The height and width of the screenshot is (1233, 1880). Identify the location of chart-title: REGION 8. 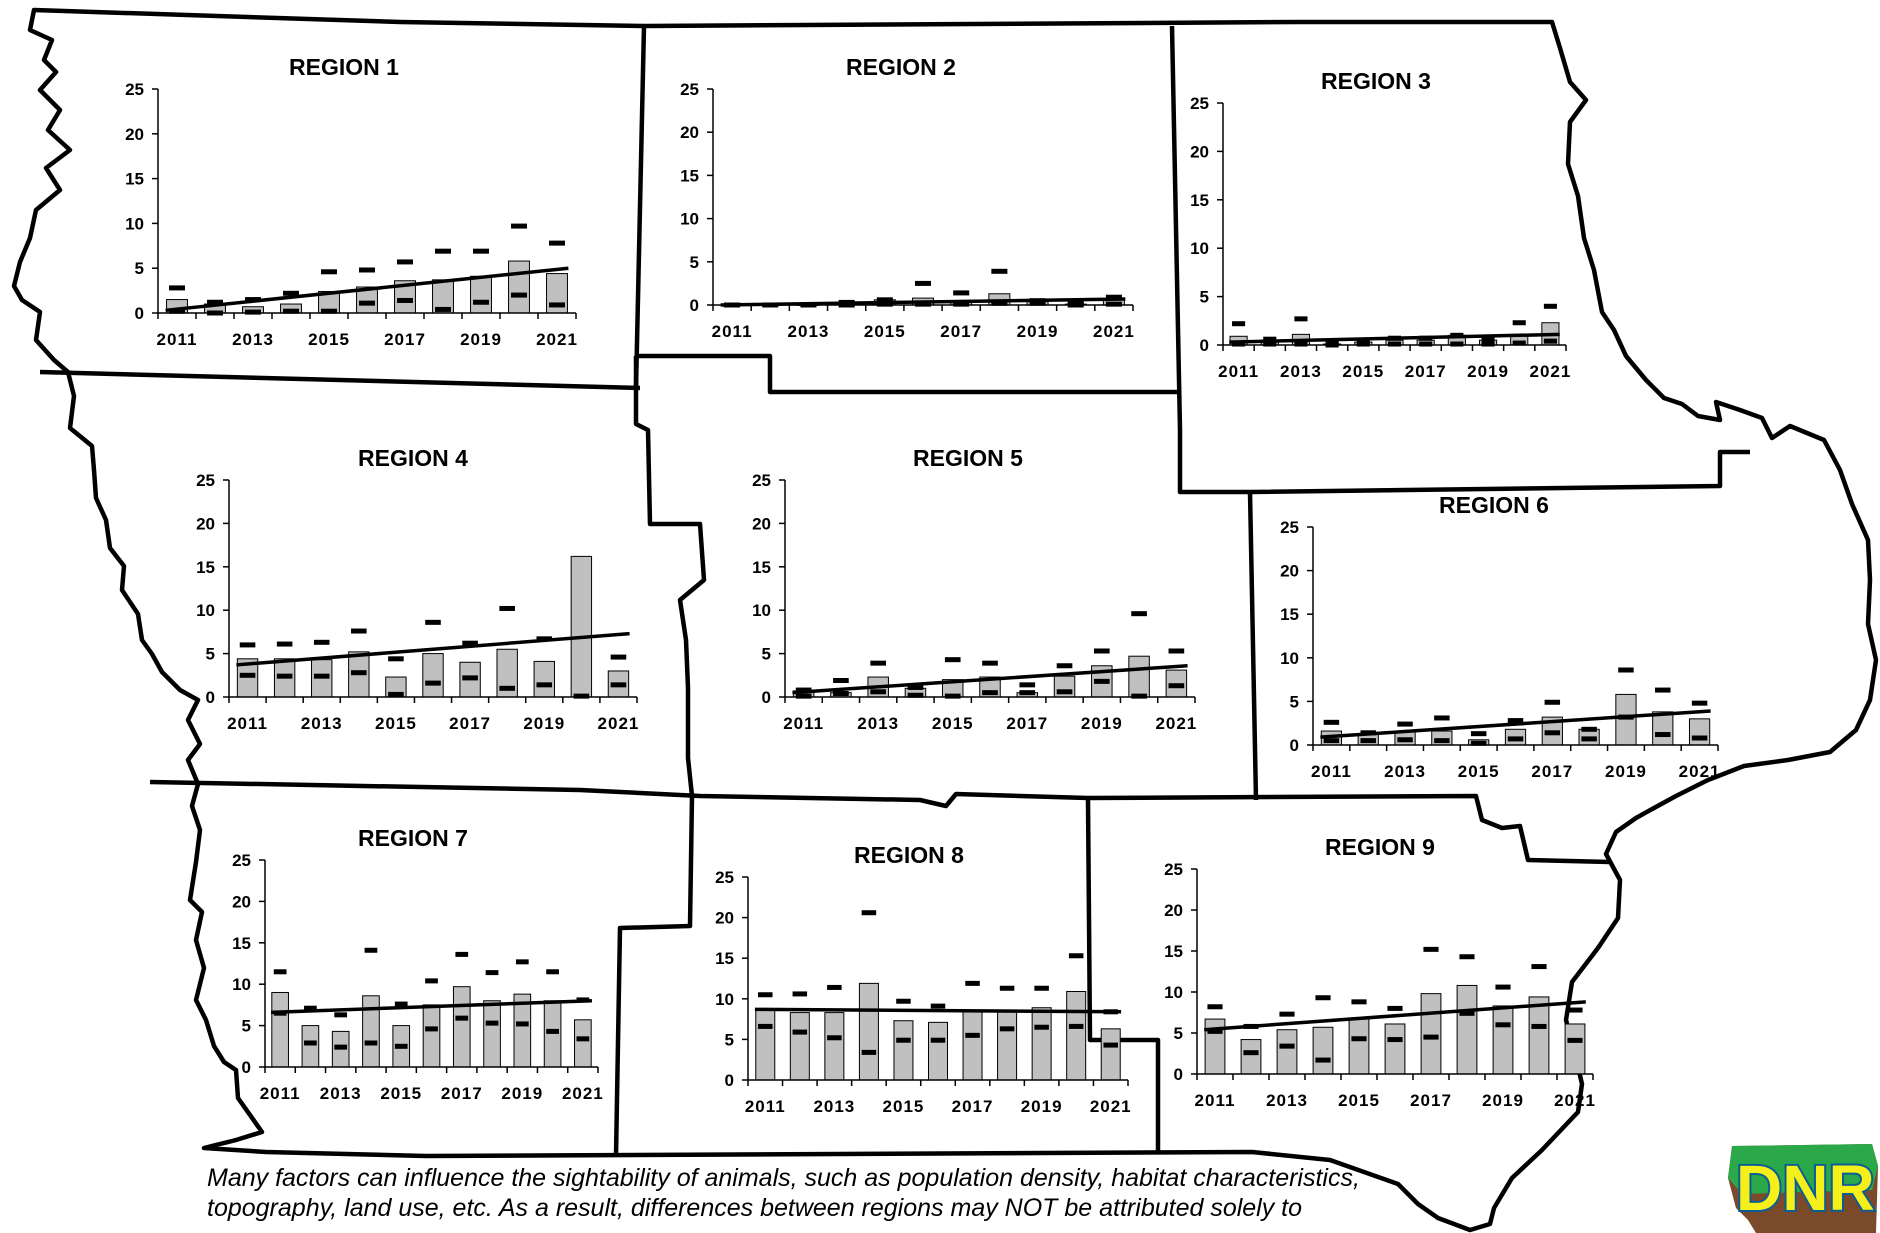
(909, 855).